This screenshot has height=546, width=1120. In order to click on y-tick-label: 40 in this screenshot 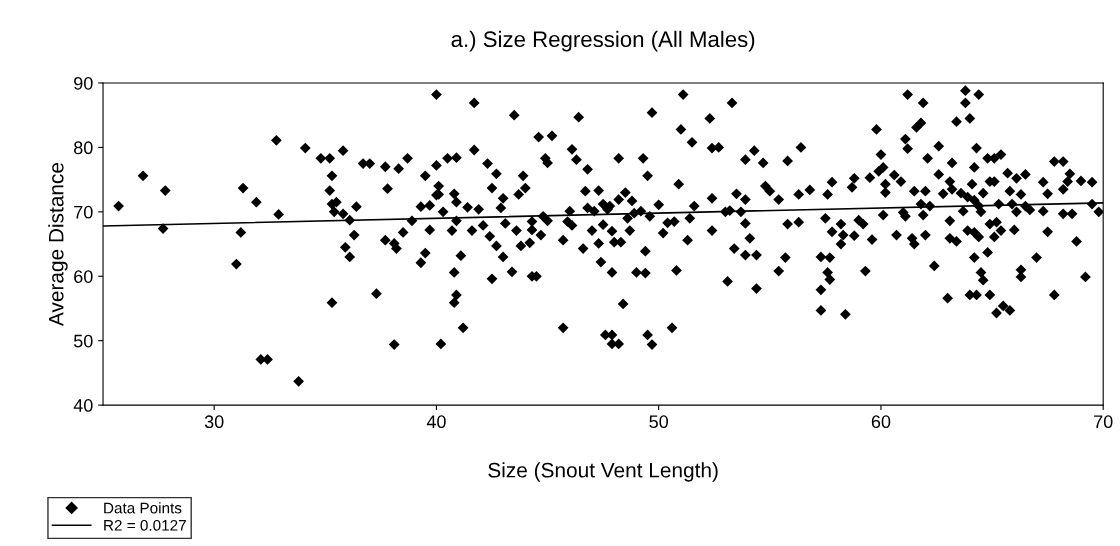, I will do `click(83, 405)`.